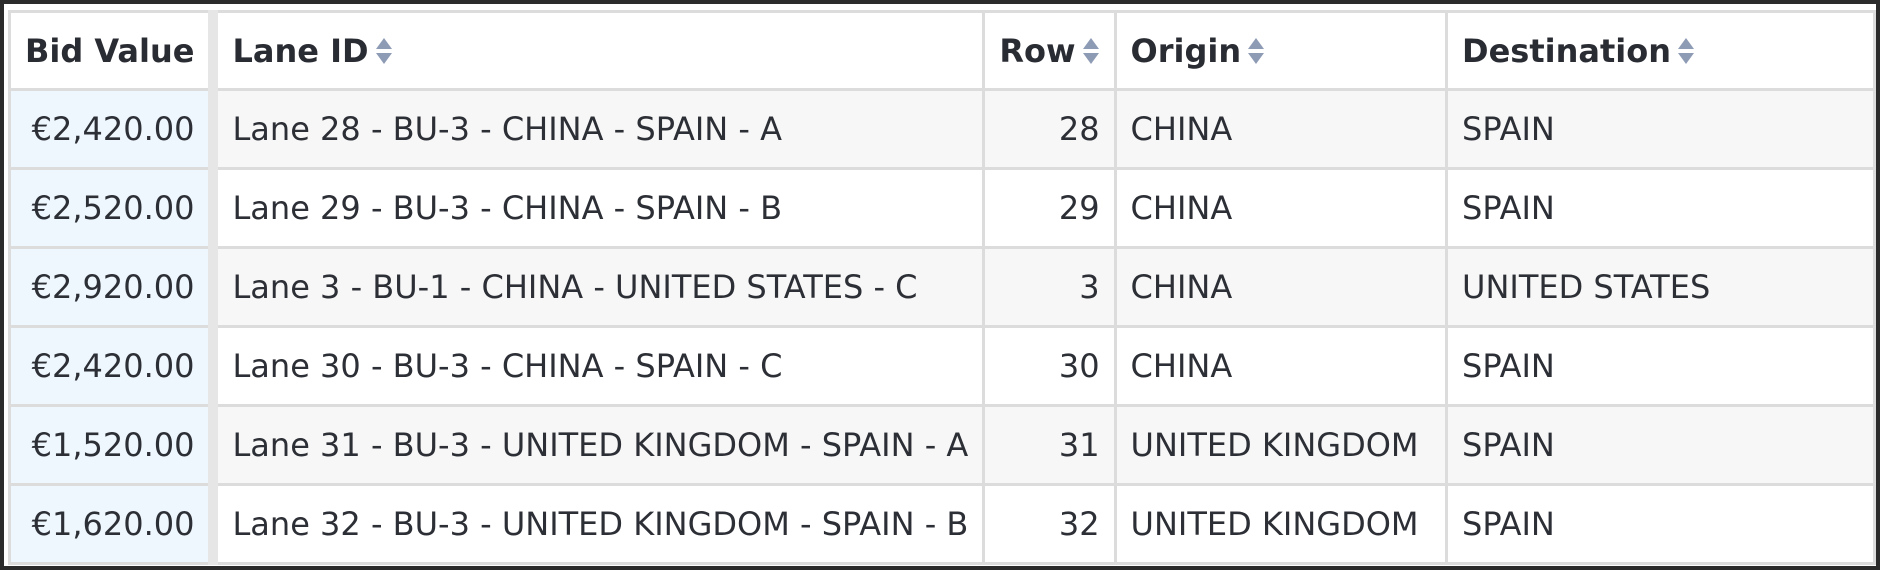  I want to click on bid-value-cell: €1,520.00, so click(113, 445).